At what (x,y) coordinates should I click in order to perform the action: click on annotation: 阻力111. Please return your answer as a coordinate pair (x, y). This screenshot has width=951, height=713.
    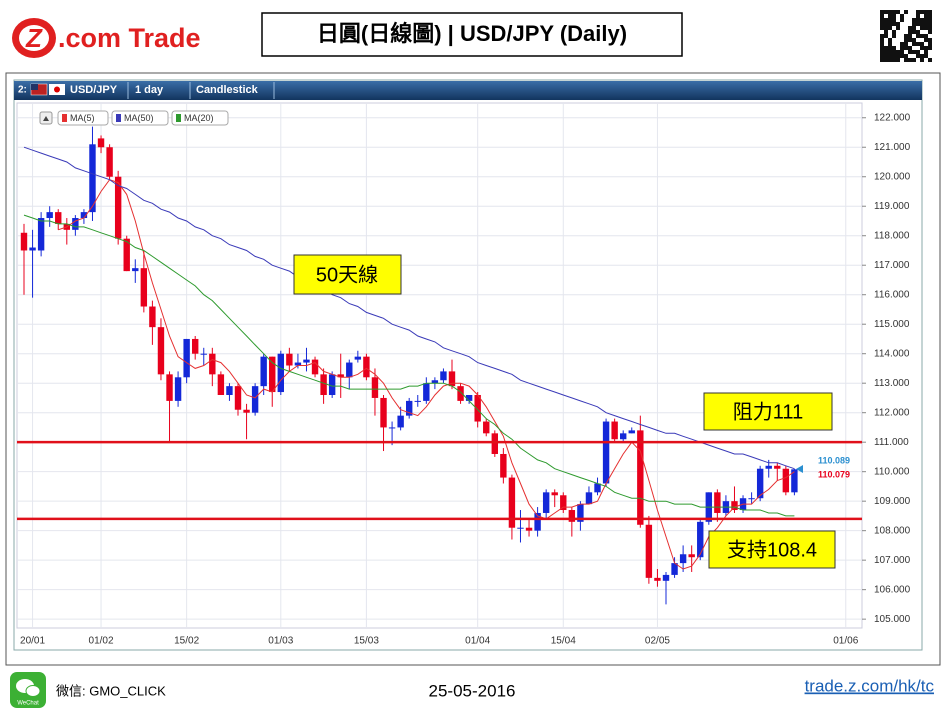
    Looking at the image, I should click on (768, 411).